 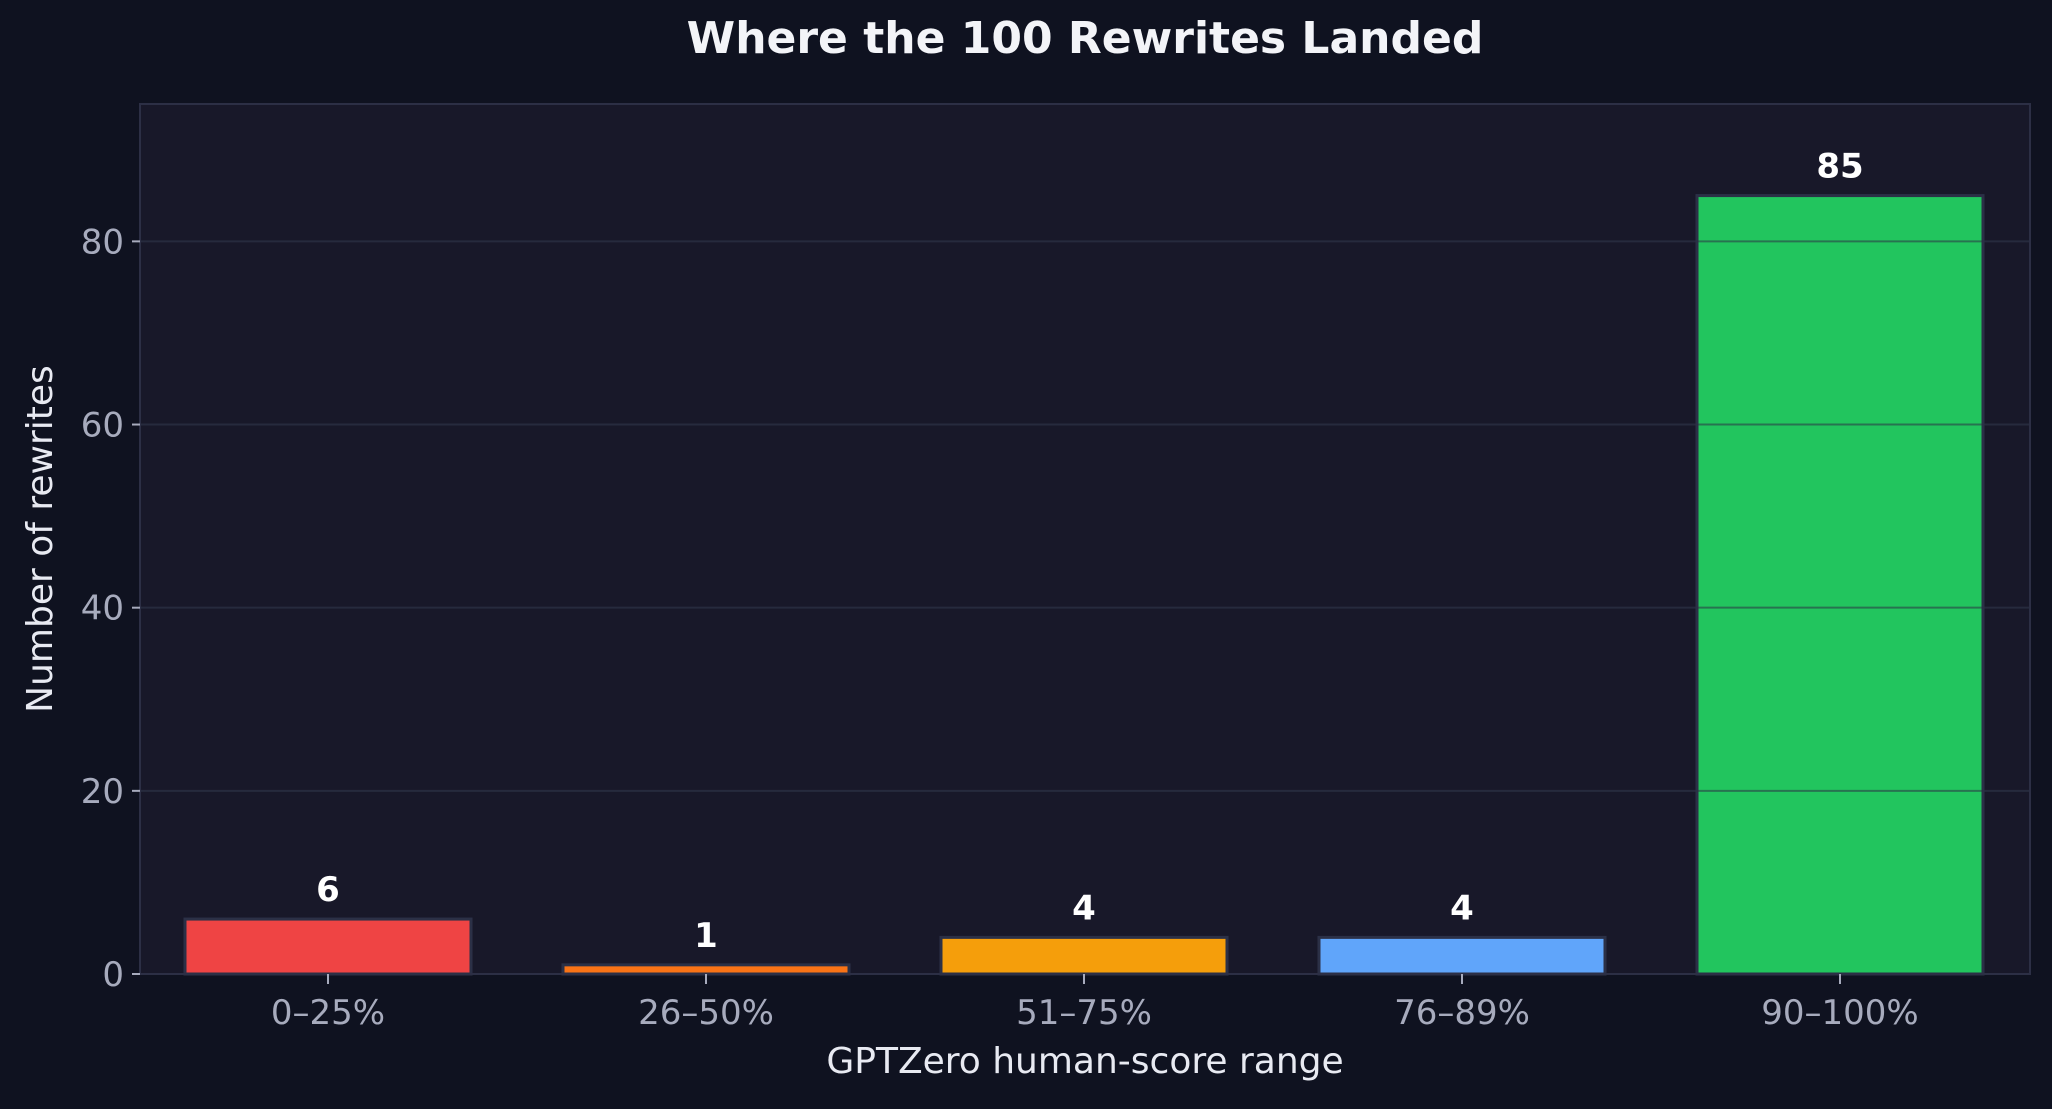 What do you see at coordinates (102, 609) in the screenshot?
I see `y-tick-label: 40` at bounding box center [102, 609].